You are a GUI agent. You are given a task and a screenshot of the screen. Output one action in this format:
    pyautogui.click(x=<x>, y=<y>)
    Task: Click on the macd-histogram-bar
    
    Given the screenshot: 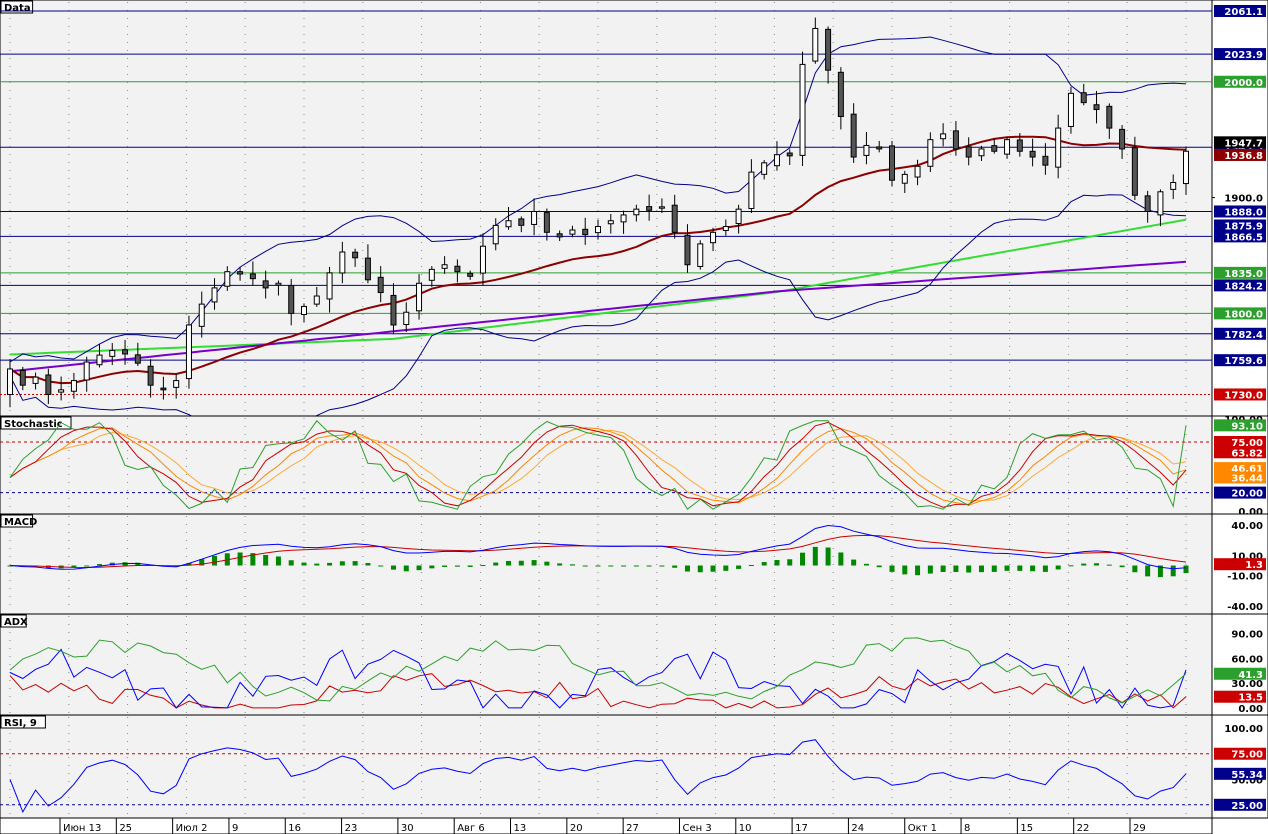 What is the action you would take?
    pyautogui.click(x=930, y=569)
    